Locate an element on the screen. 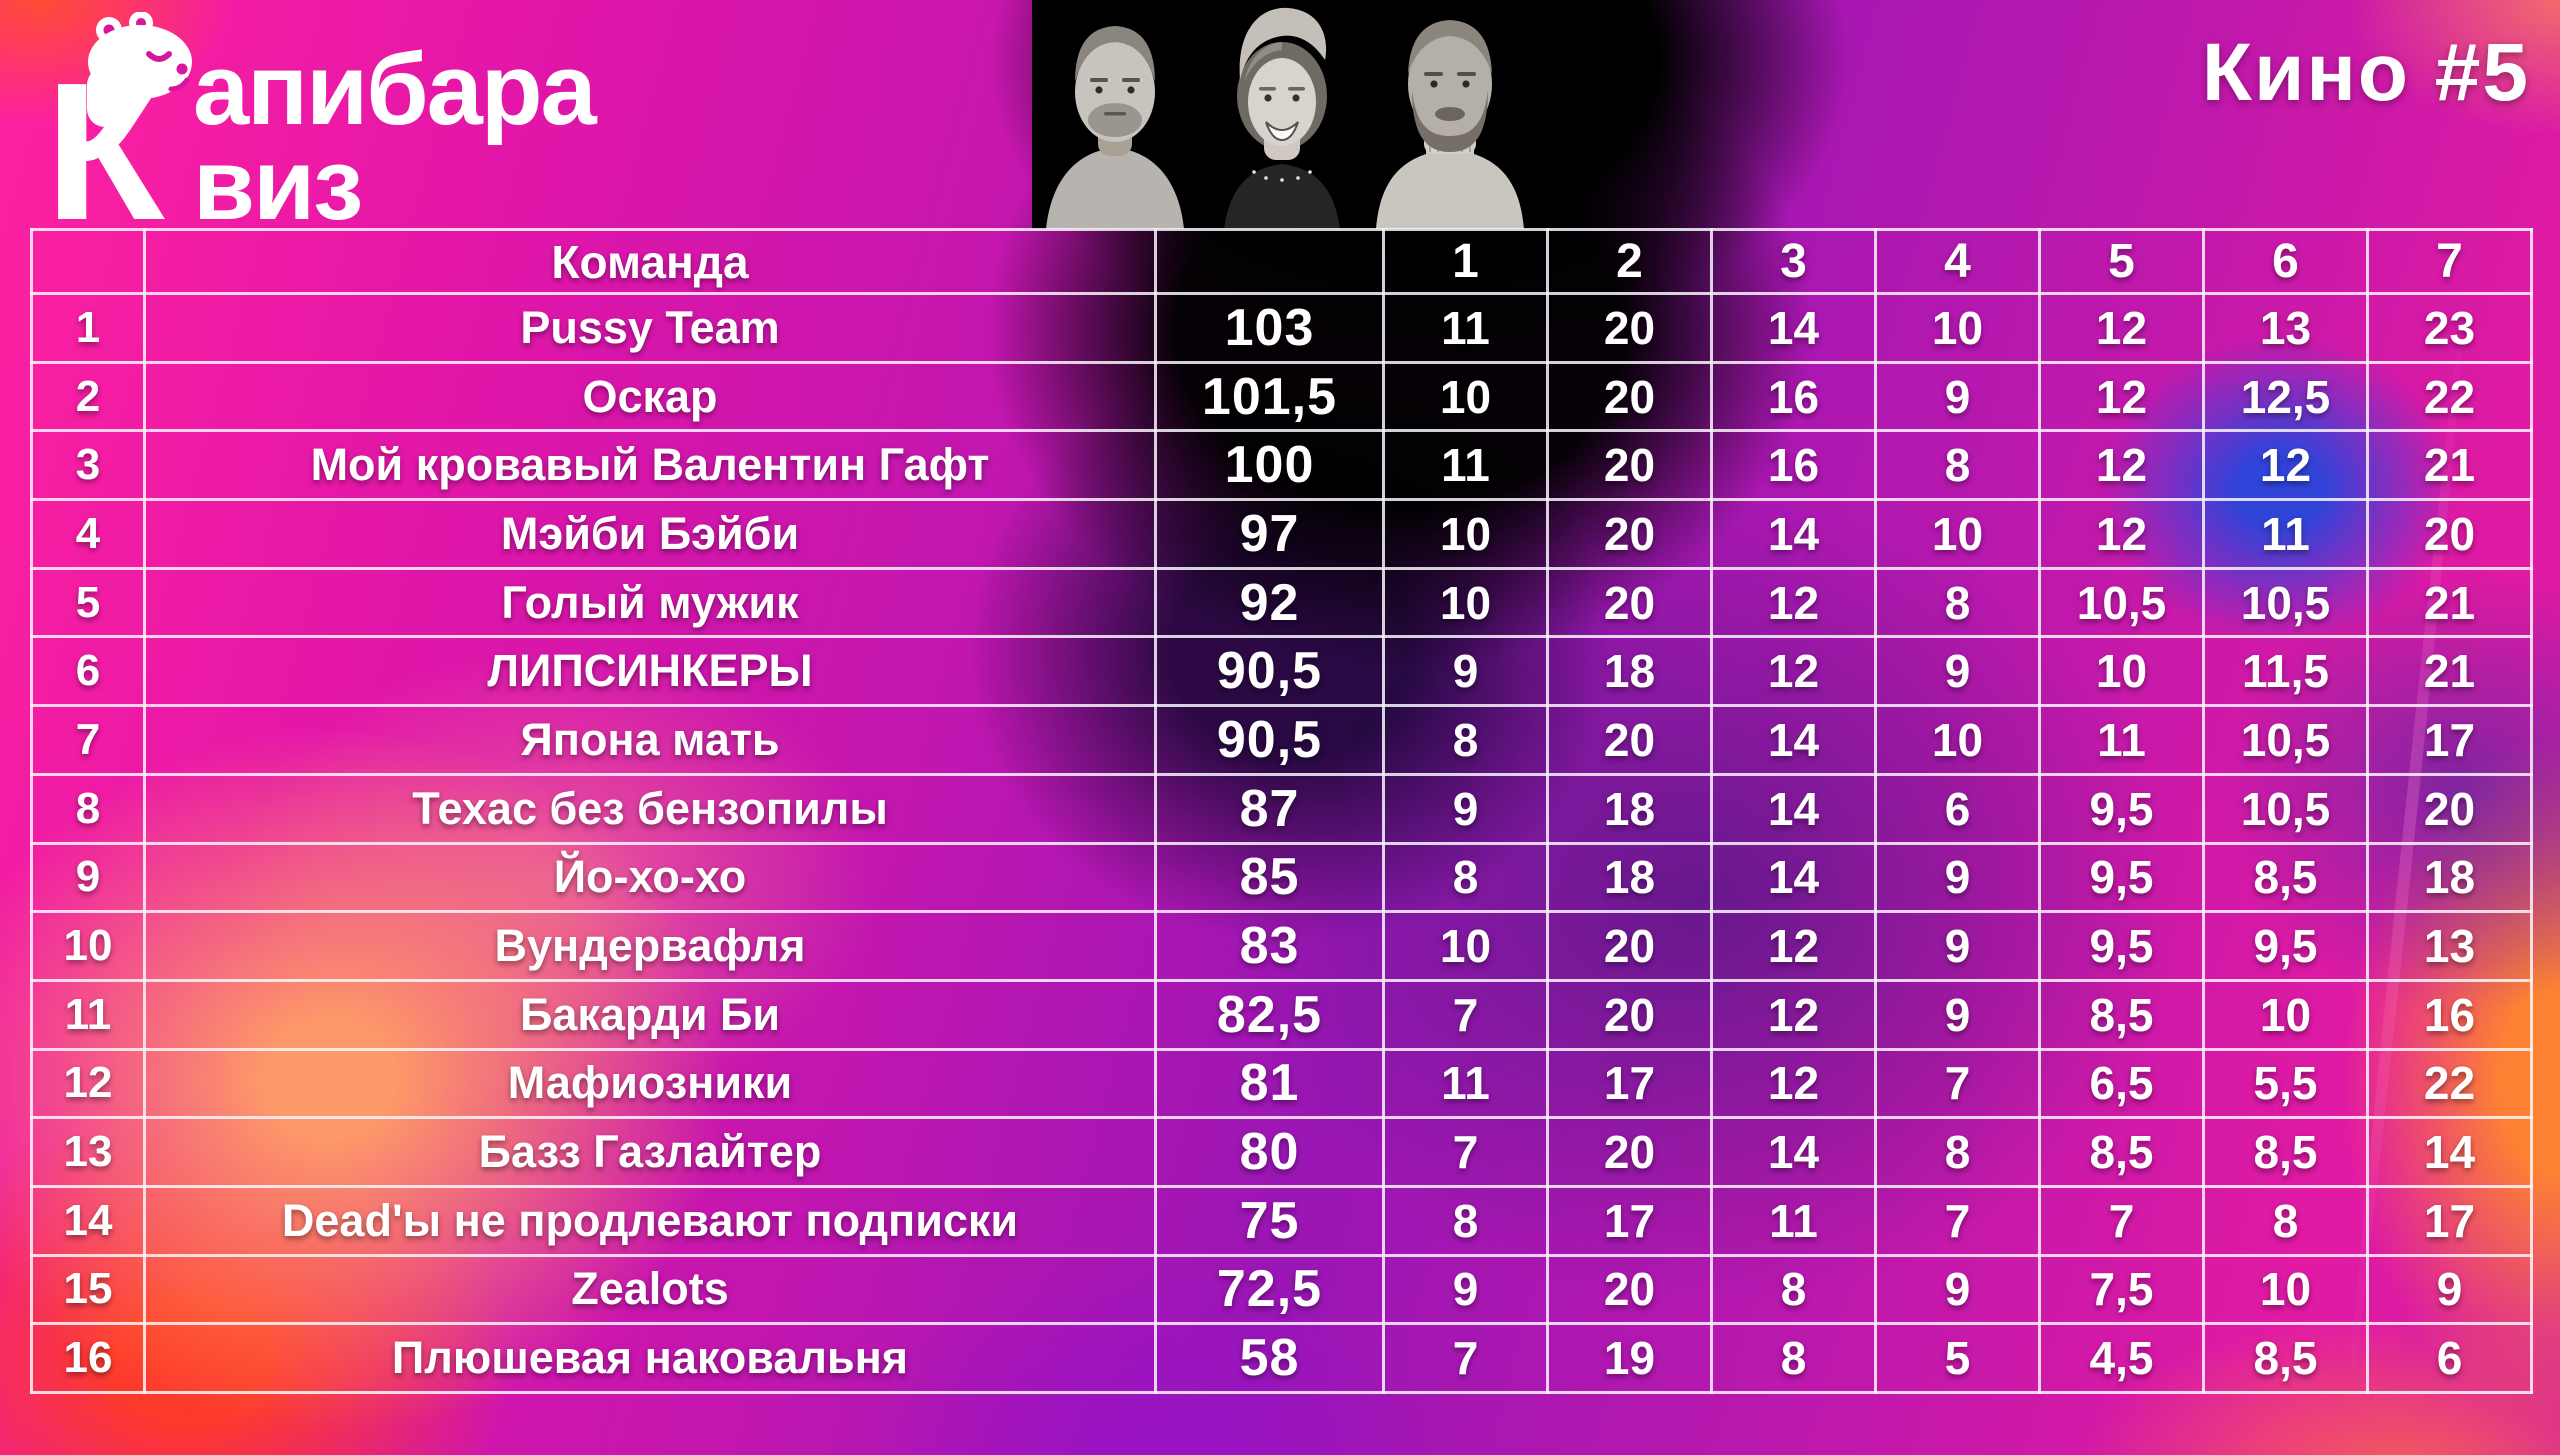 This screenshot has width=2560, height=1455. table-row: 12 Мафиозники 81 11 17 12 7 6,5 5,5 22 is located at coordinates (1281, 1083).